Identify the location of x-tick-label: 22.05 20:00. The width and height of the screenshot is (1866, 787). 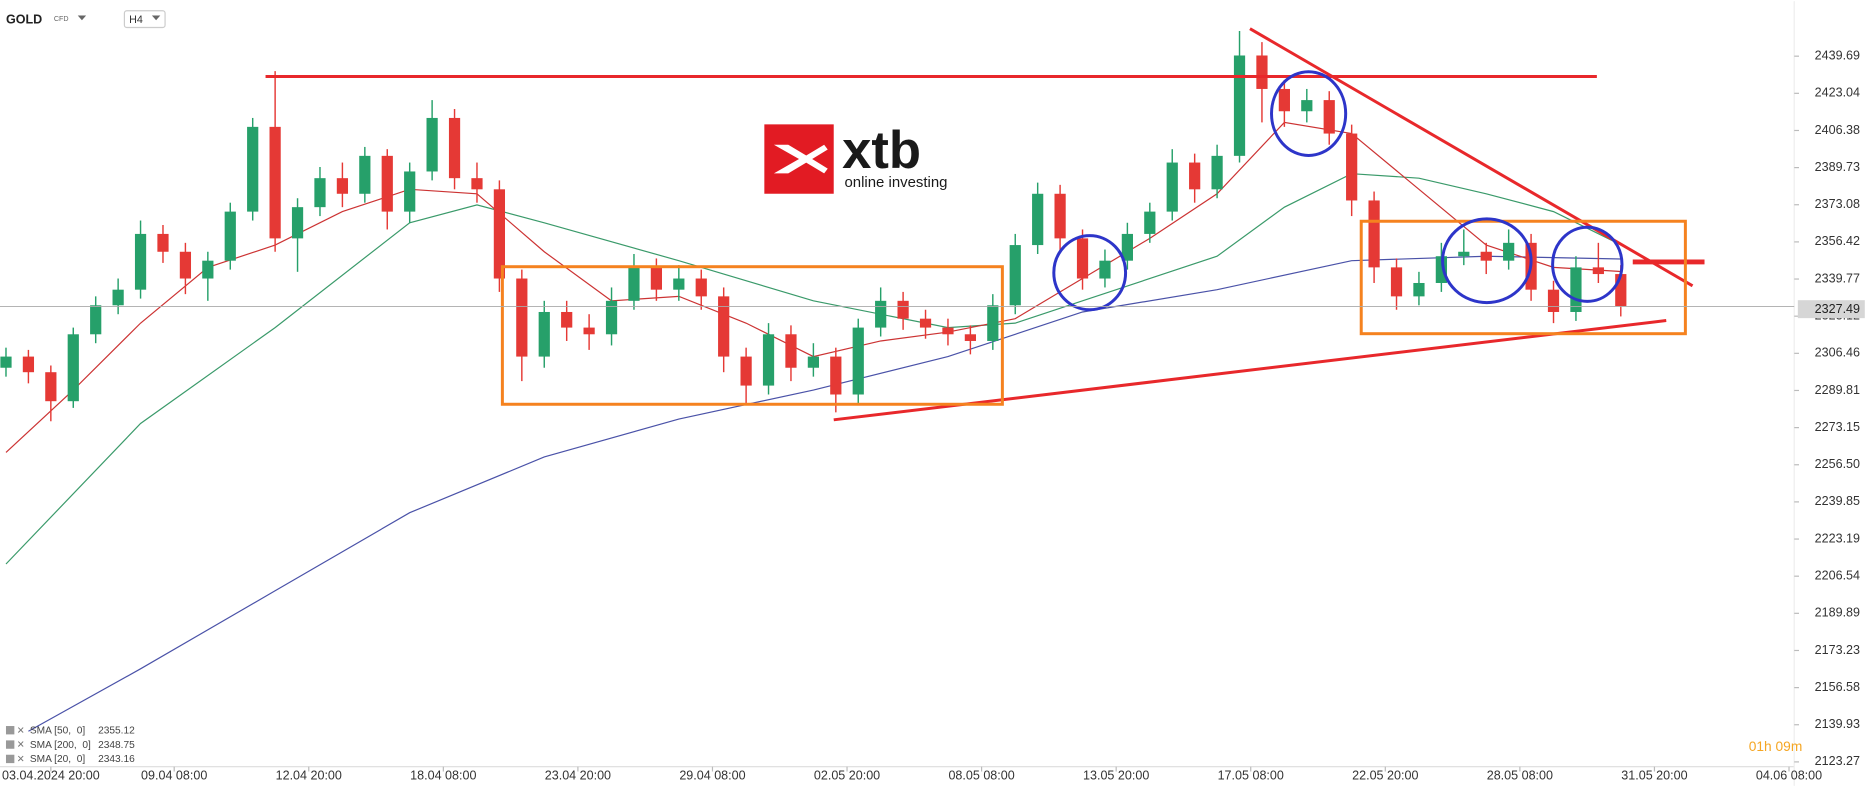
(1385, 776).